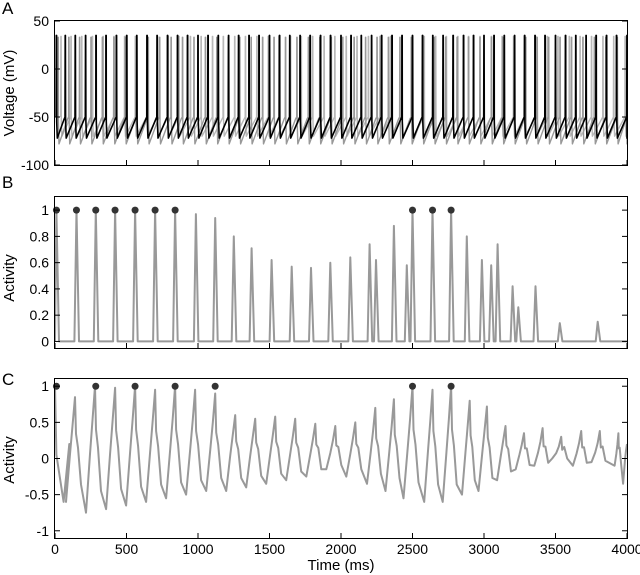  I want to click on panel-c-x-label: Time (ms), so click(341, 565).